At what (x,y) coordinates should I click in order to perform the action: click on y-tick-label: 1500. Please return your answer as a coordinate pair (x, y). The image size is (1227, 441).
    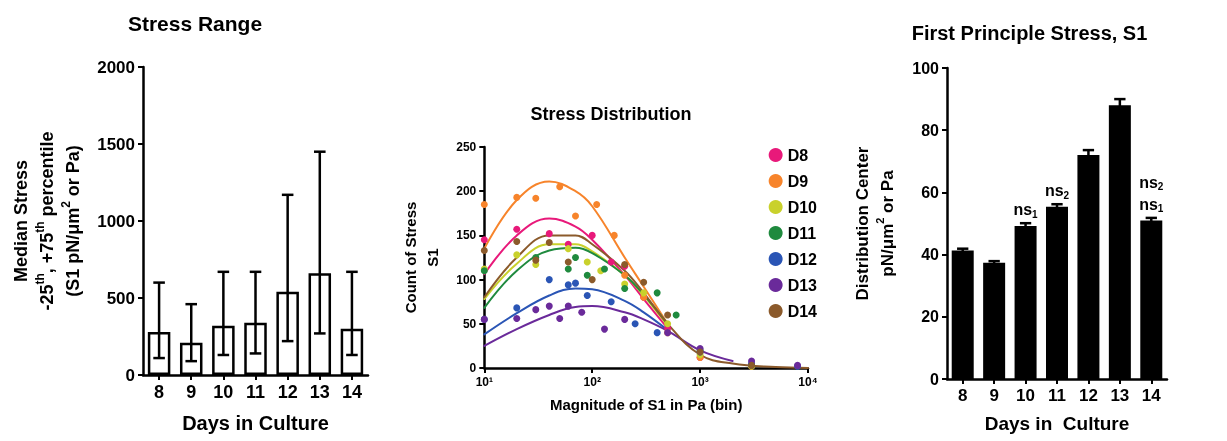
    Looking at the image, I should click on (116, 144).